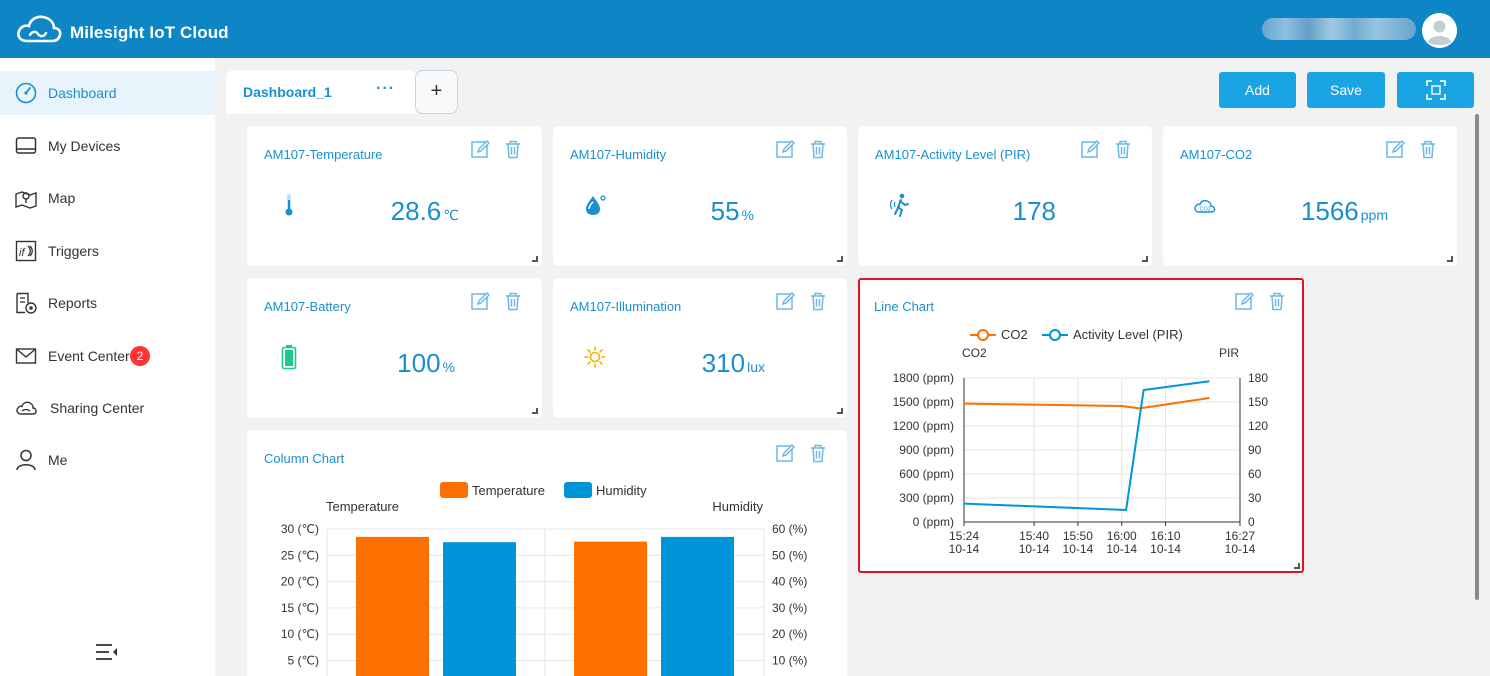 The image size is (1490, 676). What do you see at coordinates (300, 634) in the screenshot?
I see `y-tick-label: 10 (℃)` at bounding box center [300, 634].